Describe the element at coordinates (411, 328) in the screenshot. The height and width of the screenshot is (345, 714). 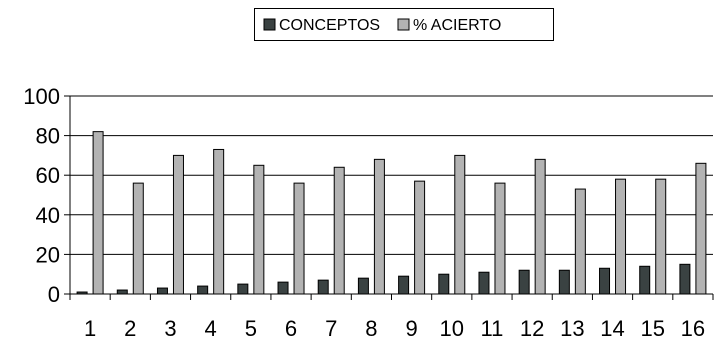
I see `x-tick-label-9: 9` at that location.